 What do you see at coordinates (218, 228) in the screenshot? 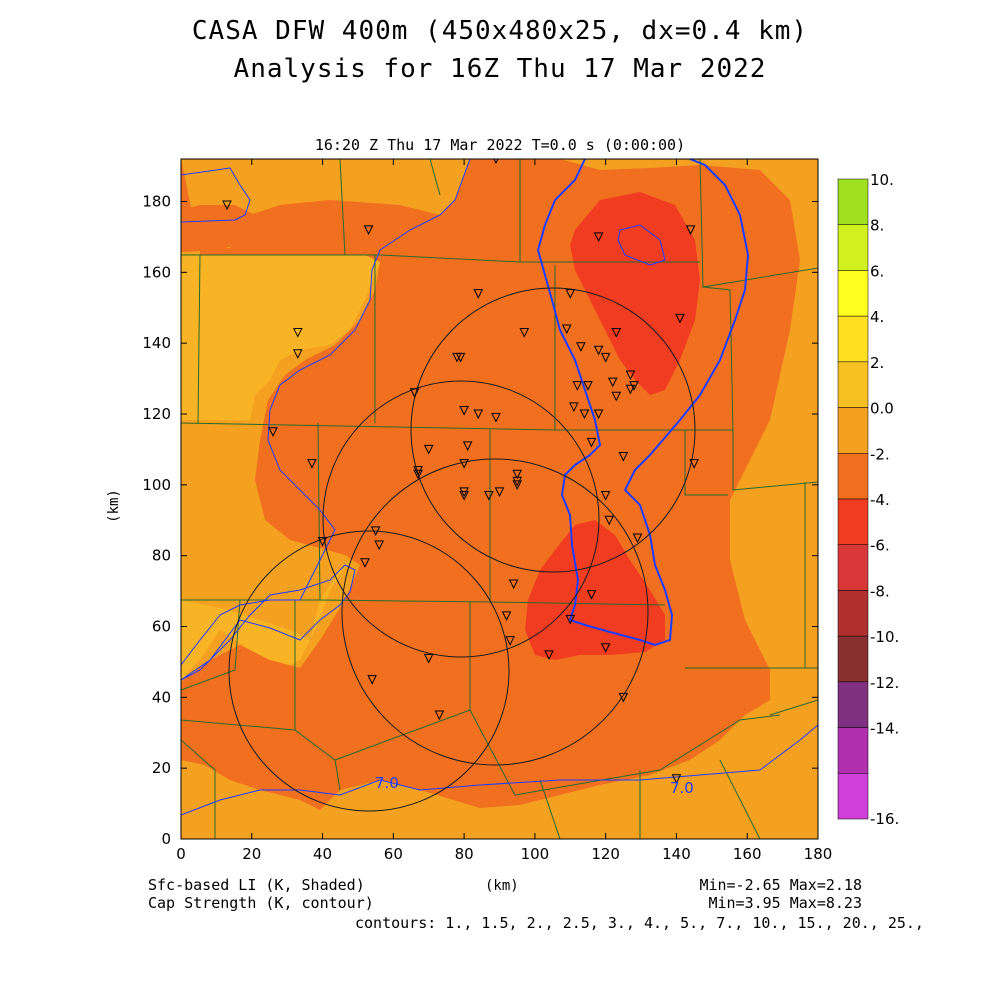
I see `li-shade-topleft-blob` at bounding box center [218, 228].